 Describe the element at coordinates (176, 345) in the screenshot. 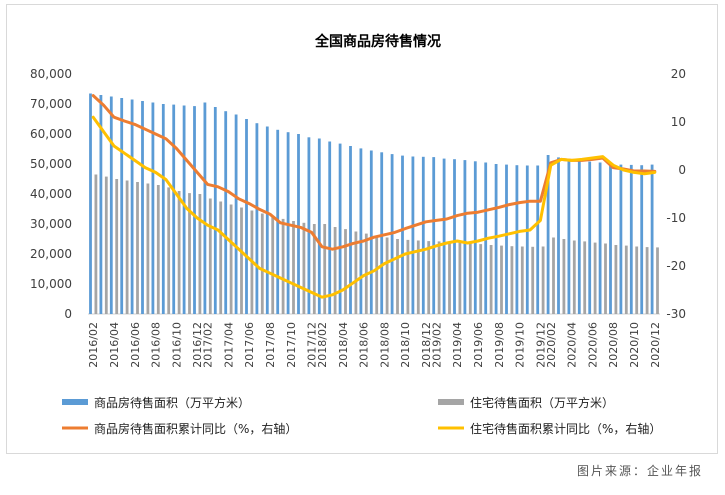

I see `x-tick-label: 2016/10` at that location.